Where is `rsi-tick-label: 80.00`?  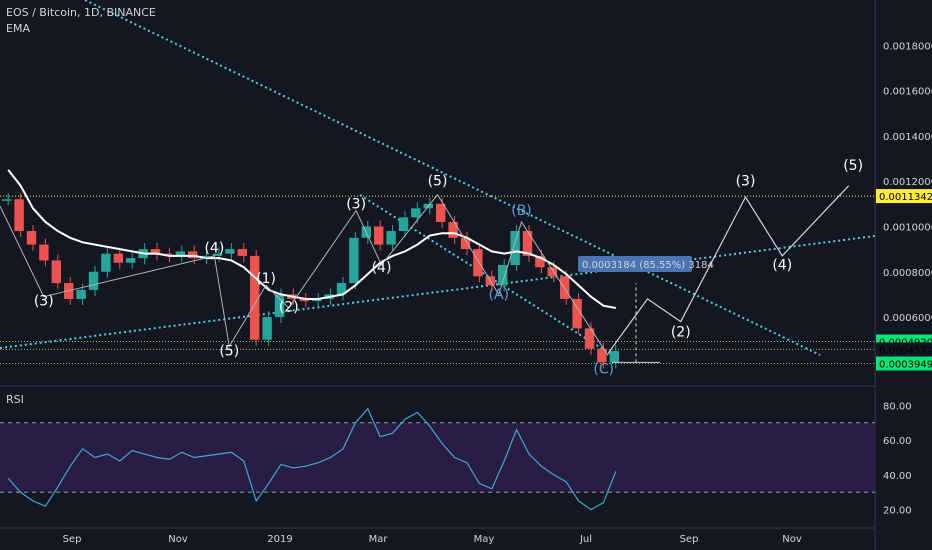
rsi-tick-label: 80.00 is located at coordinates (897, 406).